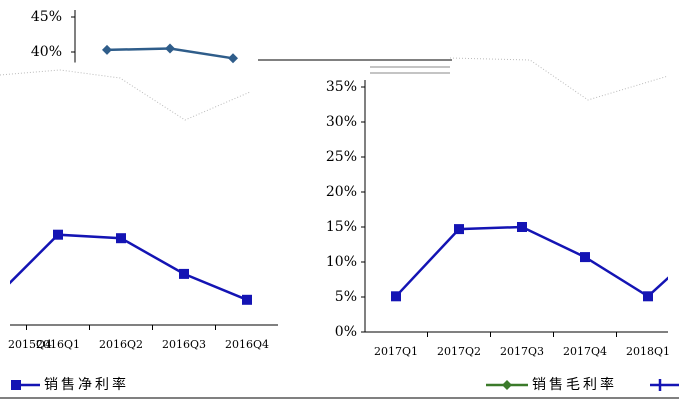 The image size is (679, 403). Describe the element at coordinates (184, 344) in the screenshot. I see `x-tick-label: 2016Q3` at that location.